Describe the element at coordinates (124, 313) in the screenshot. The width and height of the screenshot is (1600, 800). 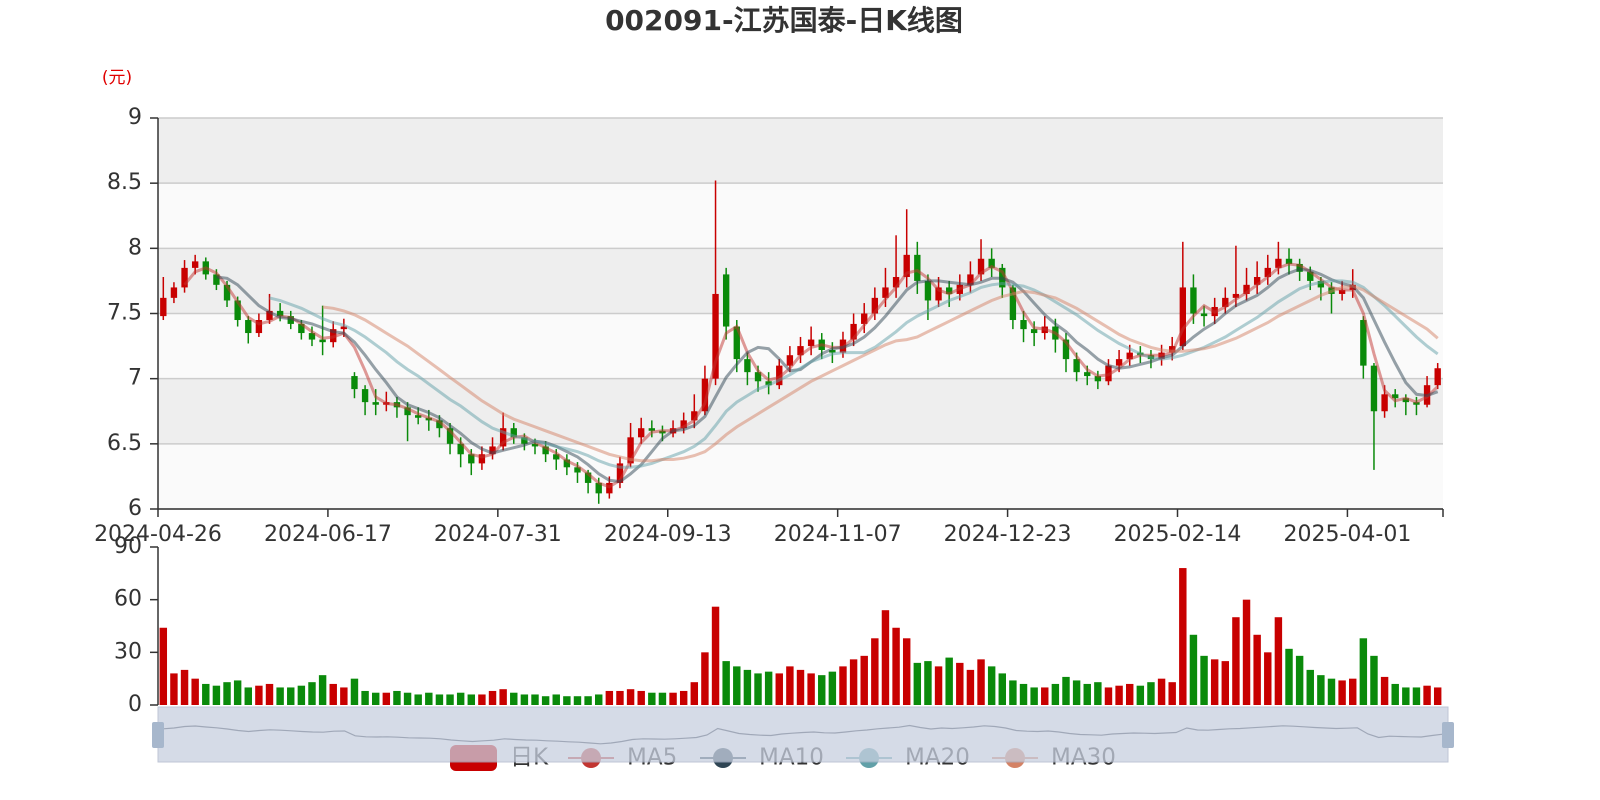
I see `y-tick-label: 7.5` at that location.